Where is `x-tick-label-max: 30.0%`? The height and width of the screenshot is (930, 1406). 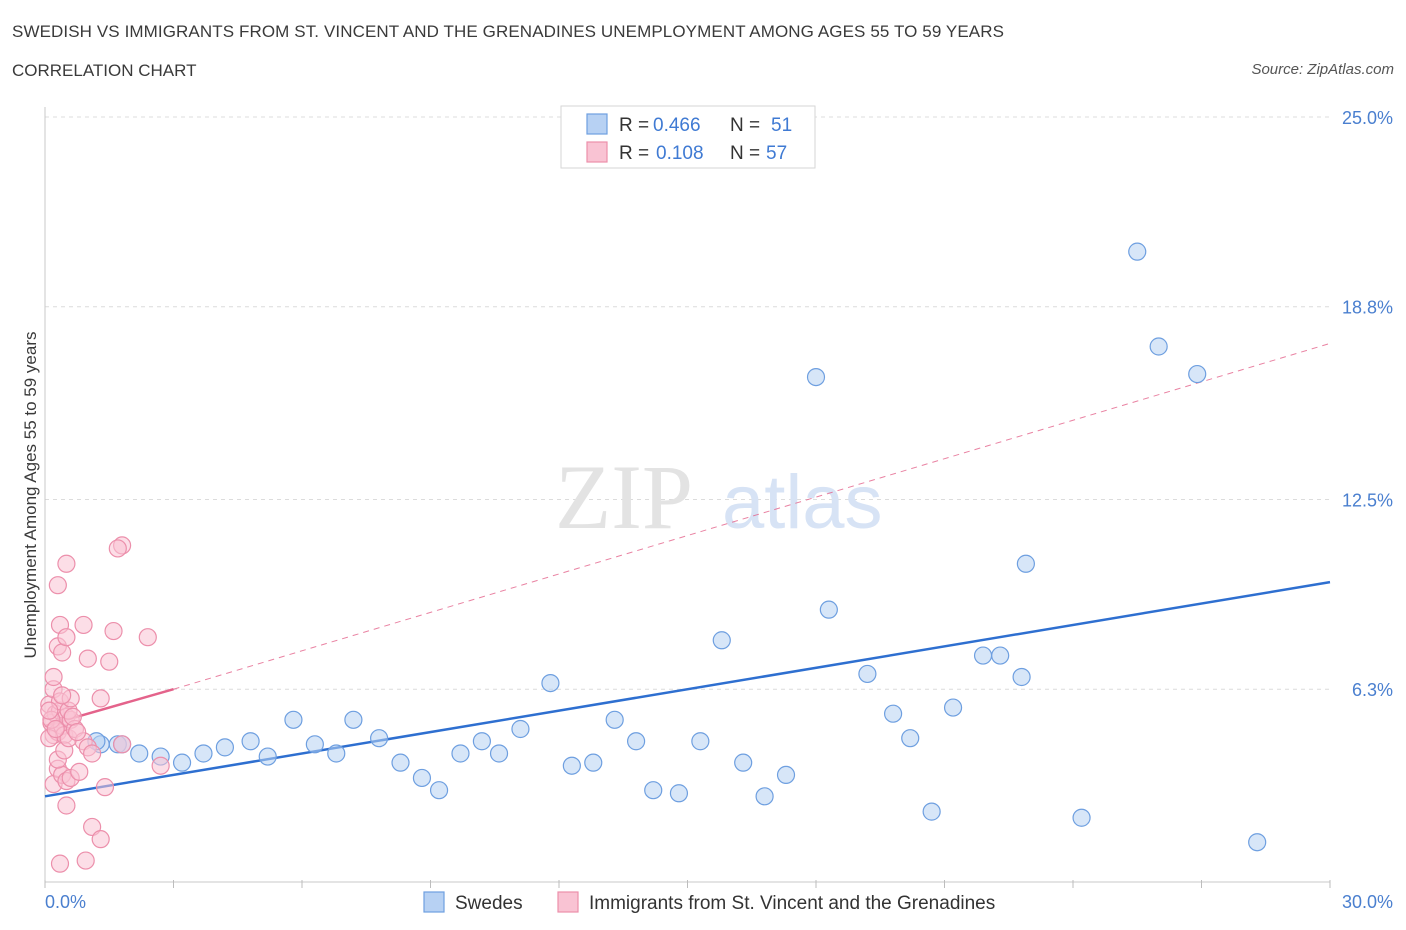 x-tick-label-max: 30.0% is located at coordinates (1367, 902).